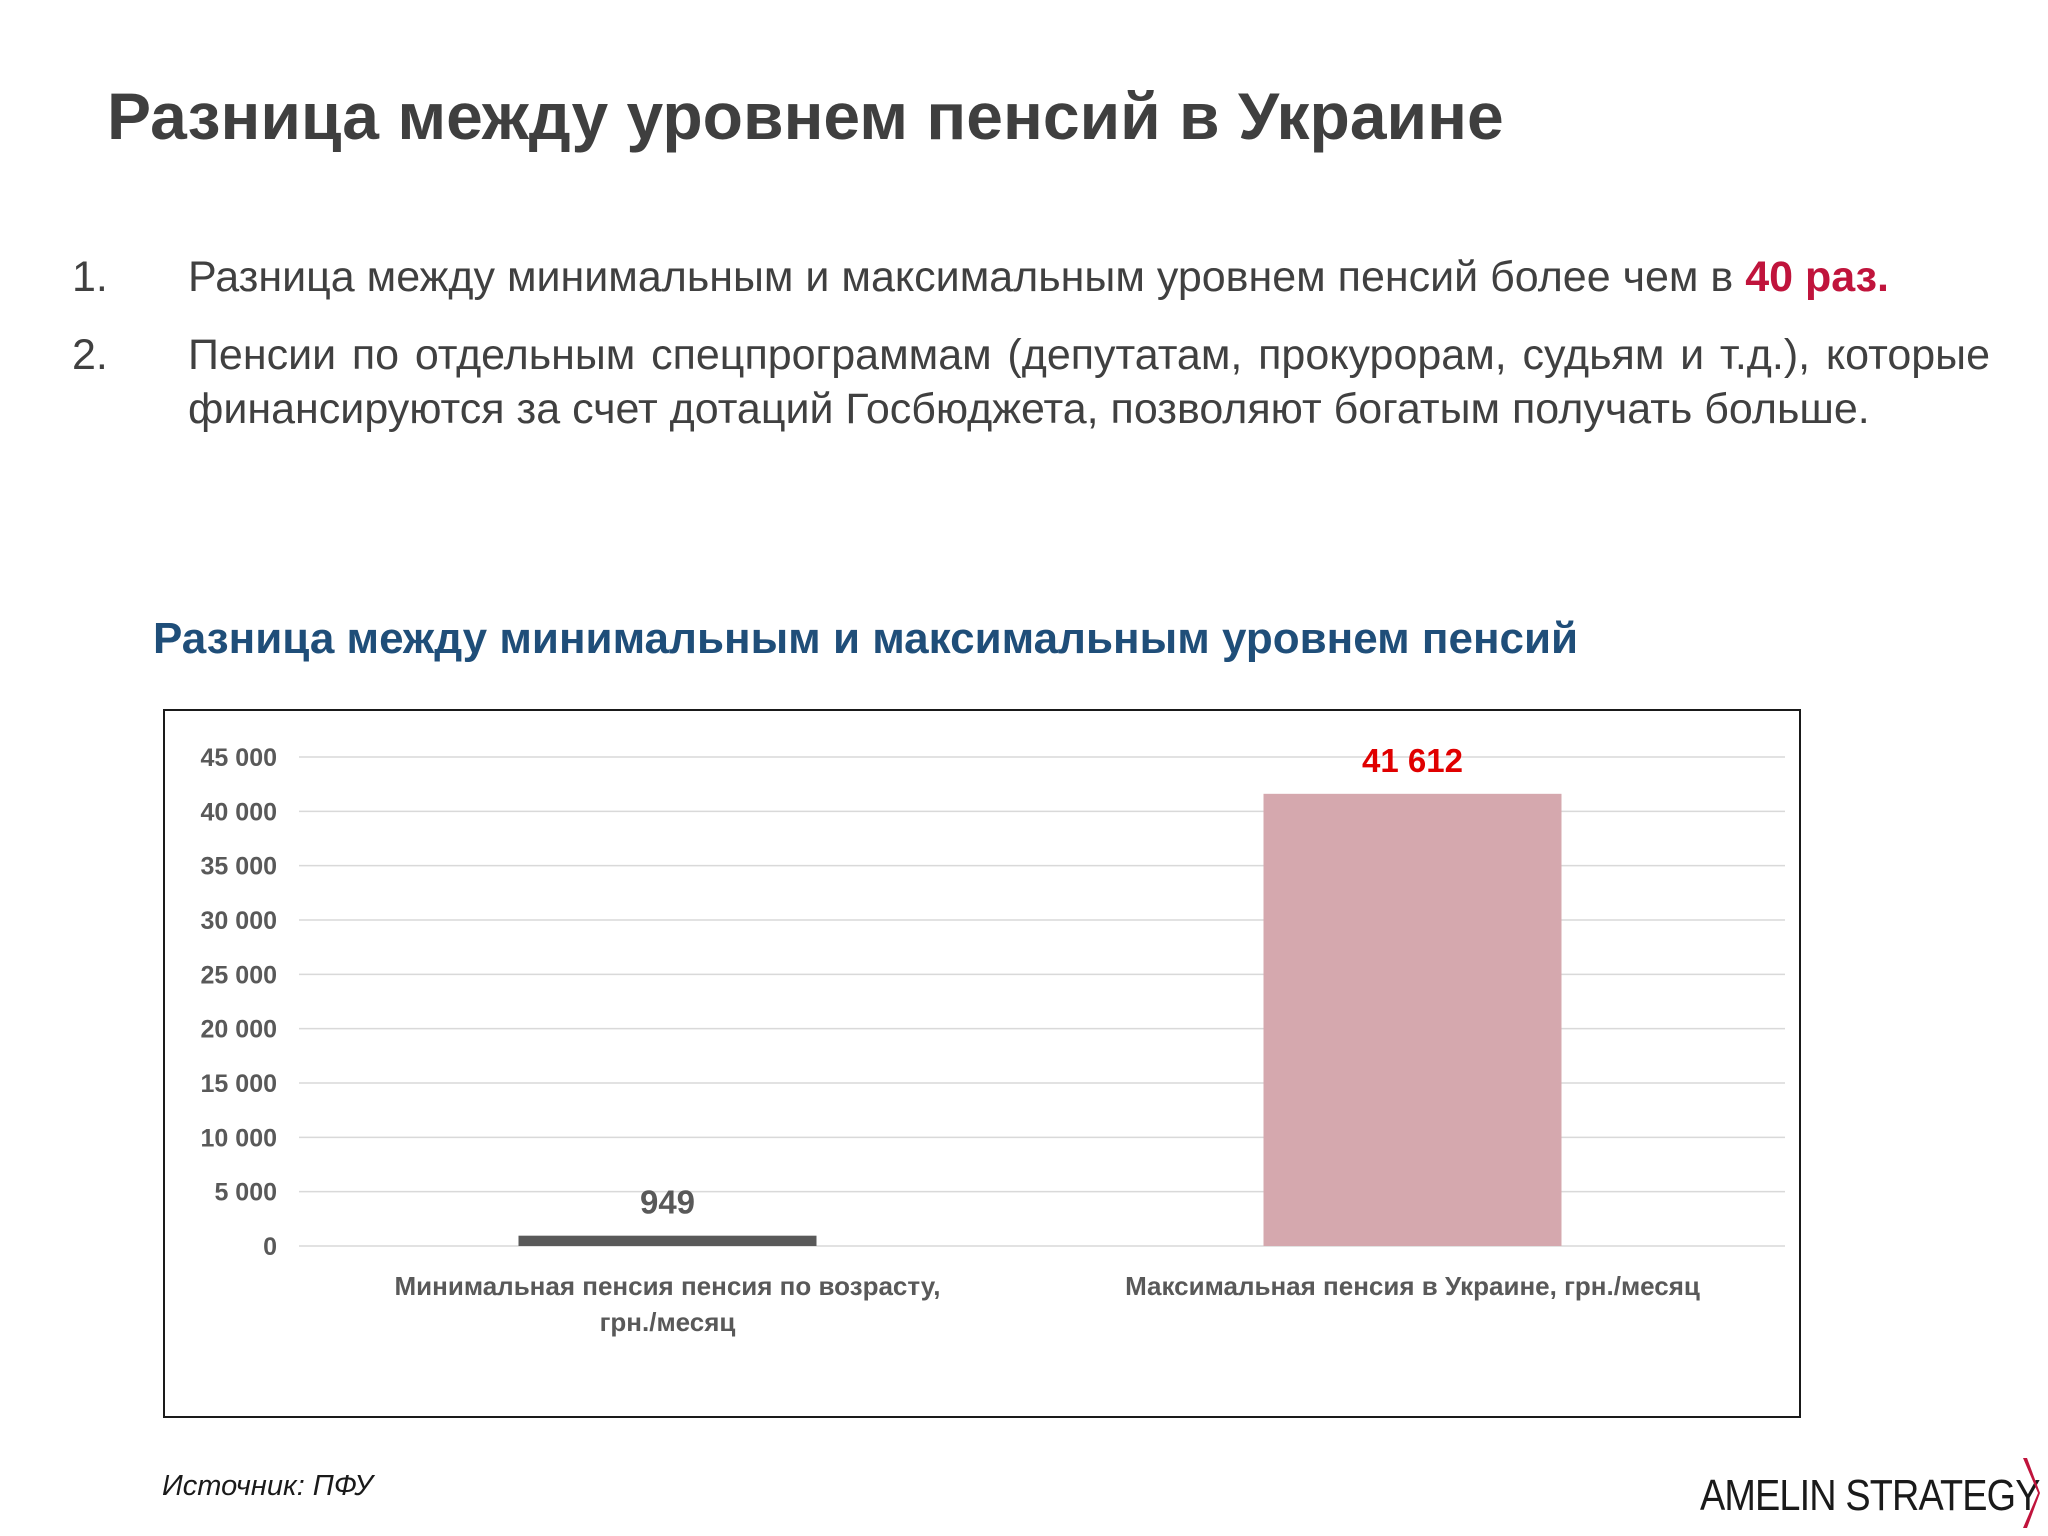 Image resolution: width=2048 pixels, height=1536 pixels. I want to click on bullet-number: 2., so click(90, 355).